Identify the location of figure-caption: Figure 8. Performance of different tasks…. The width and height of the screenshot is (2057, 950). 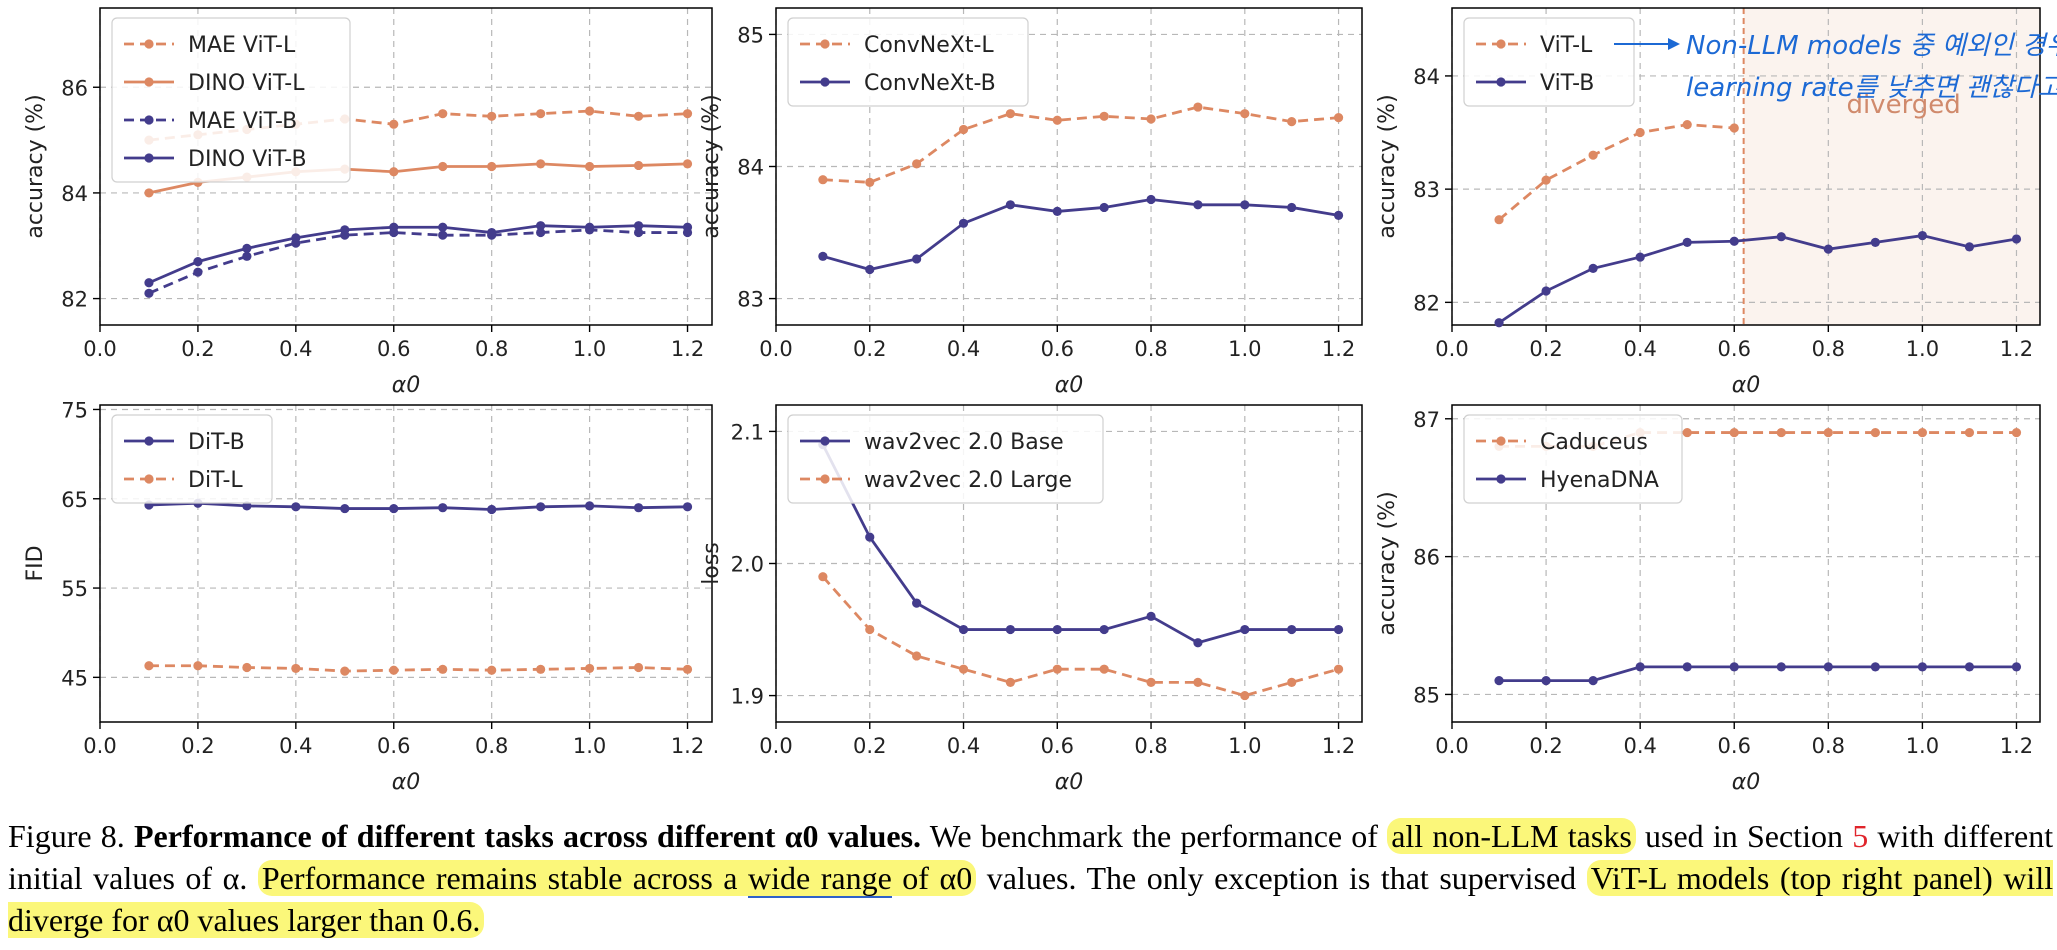
(1031, 878).